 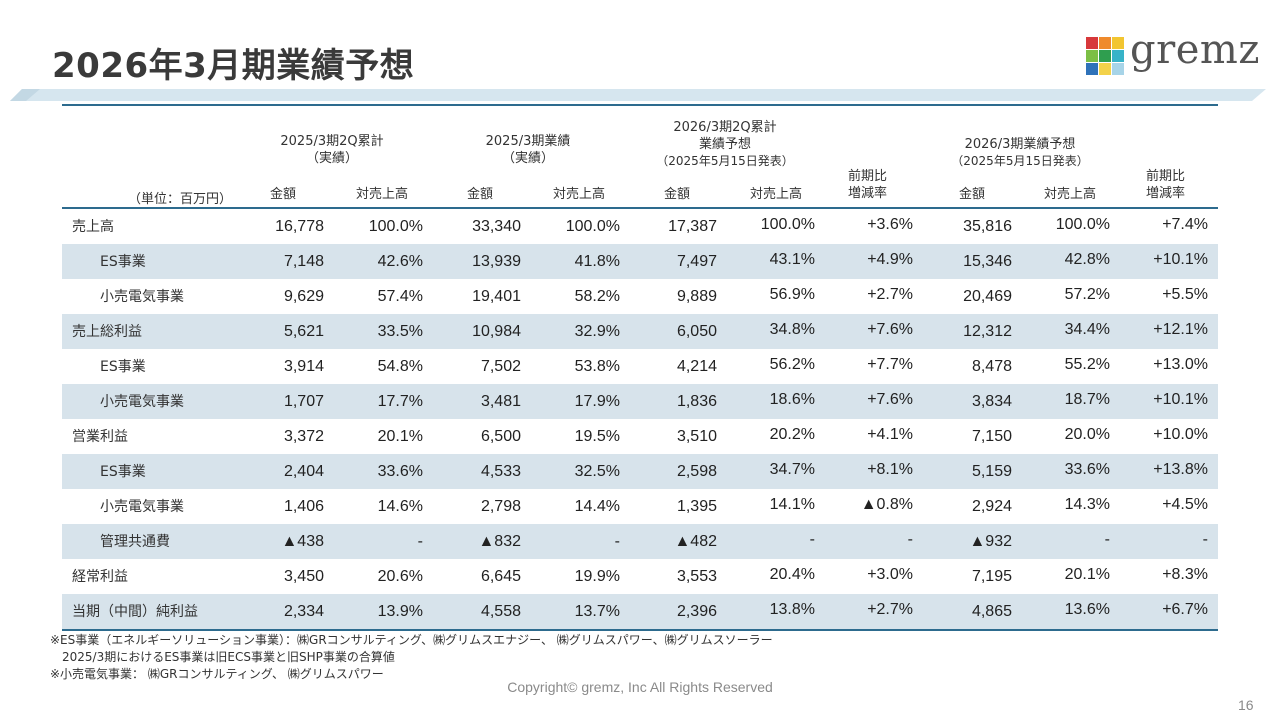 What do you see at coordinates (500, 366) in the screenshot?
I see `table-cell: 7,502` at bounding box center [500, 366].